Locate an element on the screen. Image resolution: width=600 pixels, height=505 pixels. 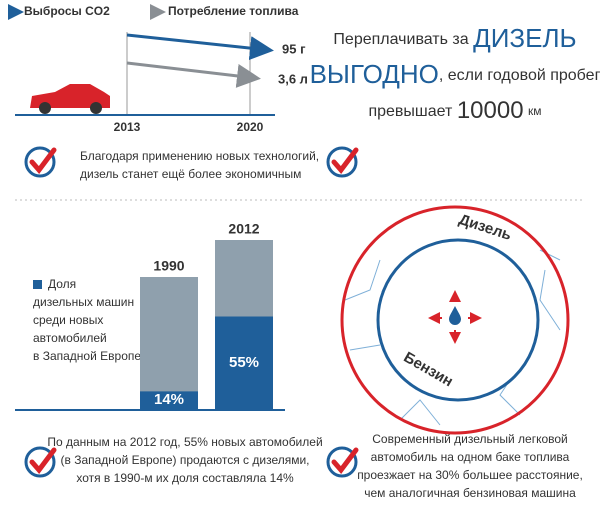
headline-highlight: выгодно is located at coordinates (374, 74).